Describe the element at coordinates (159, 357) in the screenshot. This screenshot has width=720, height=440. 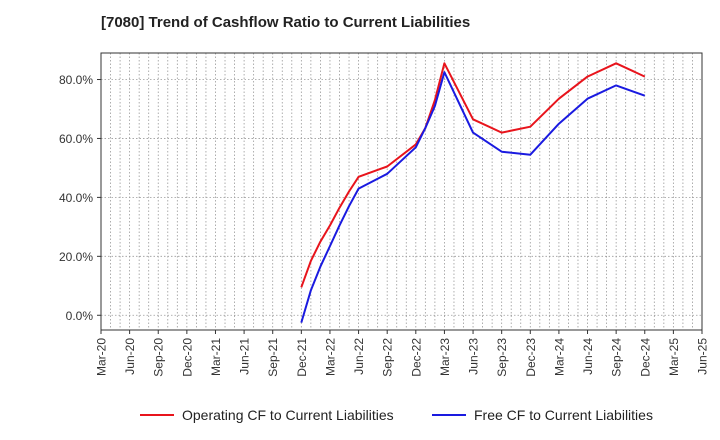
I see `x-tick-label: Sep-20` at that location.